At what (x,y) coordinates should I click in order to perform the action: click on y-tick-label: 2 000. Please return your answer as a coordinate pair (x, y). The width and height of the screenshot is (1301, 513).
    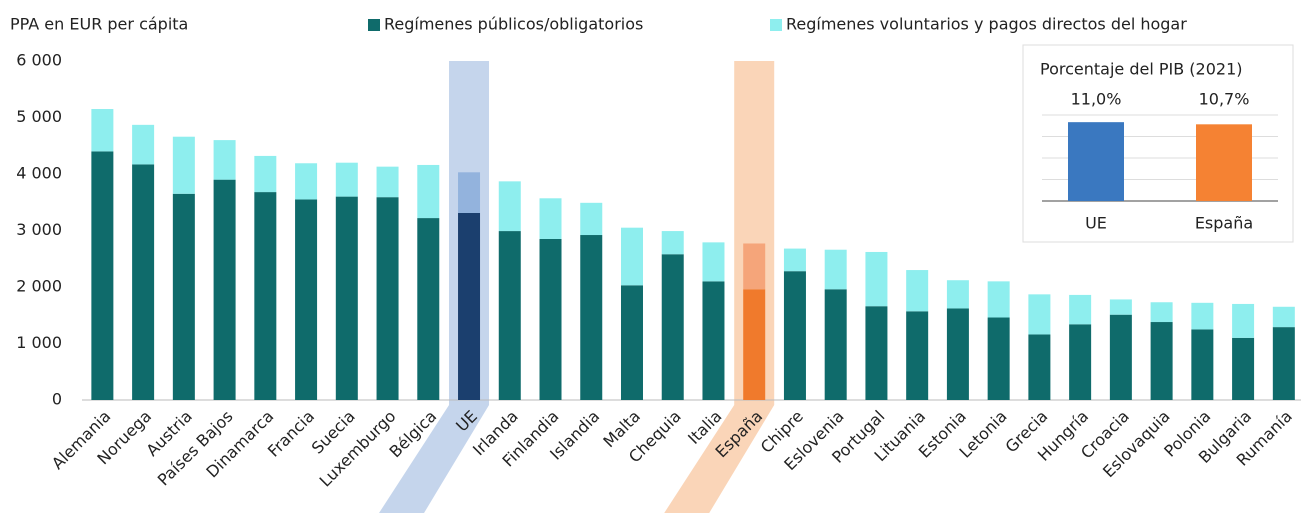
    Looking at the image, I should click on (39, 286).